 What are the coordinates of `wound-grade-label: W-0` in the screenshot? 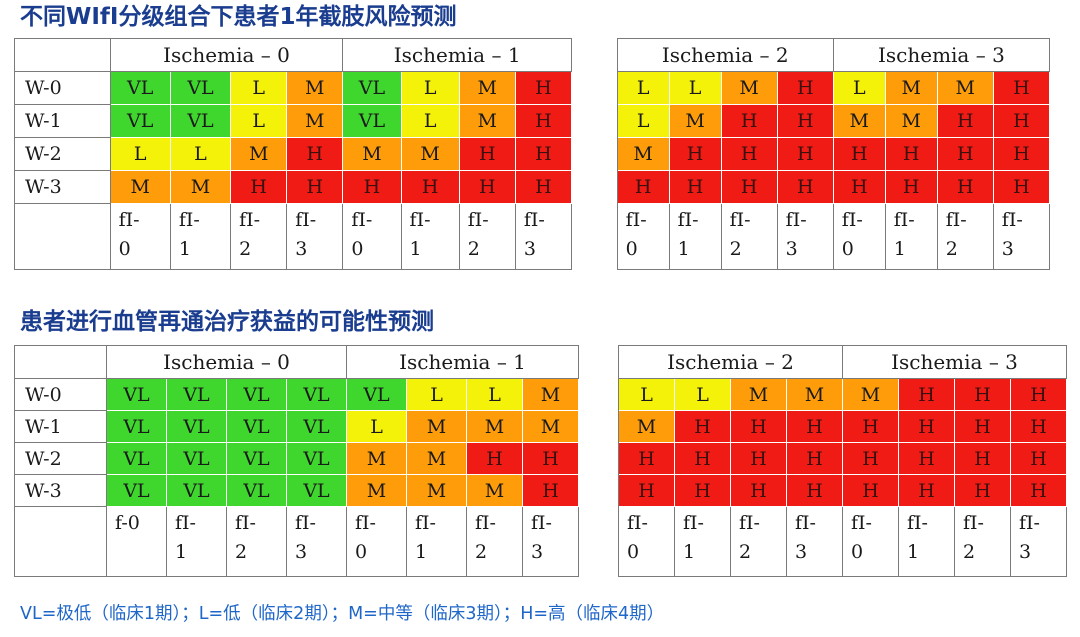 It's located at (60, 394).